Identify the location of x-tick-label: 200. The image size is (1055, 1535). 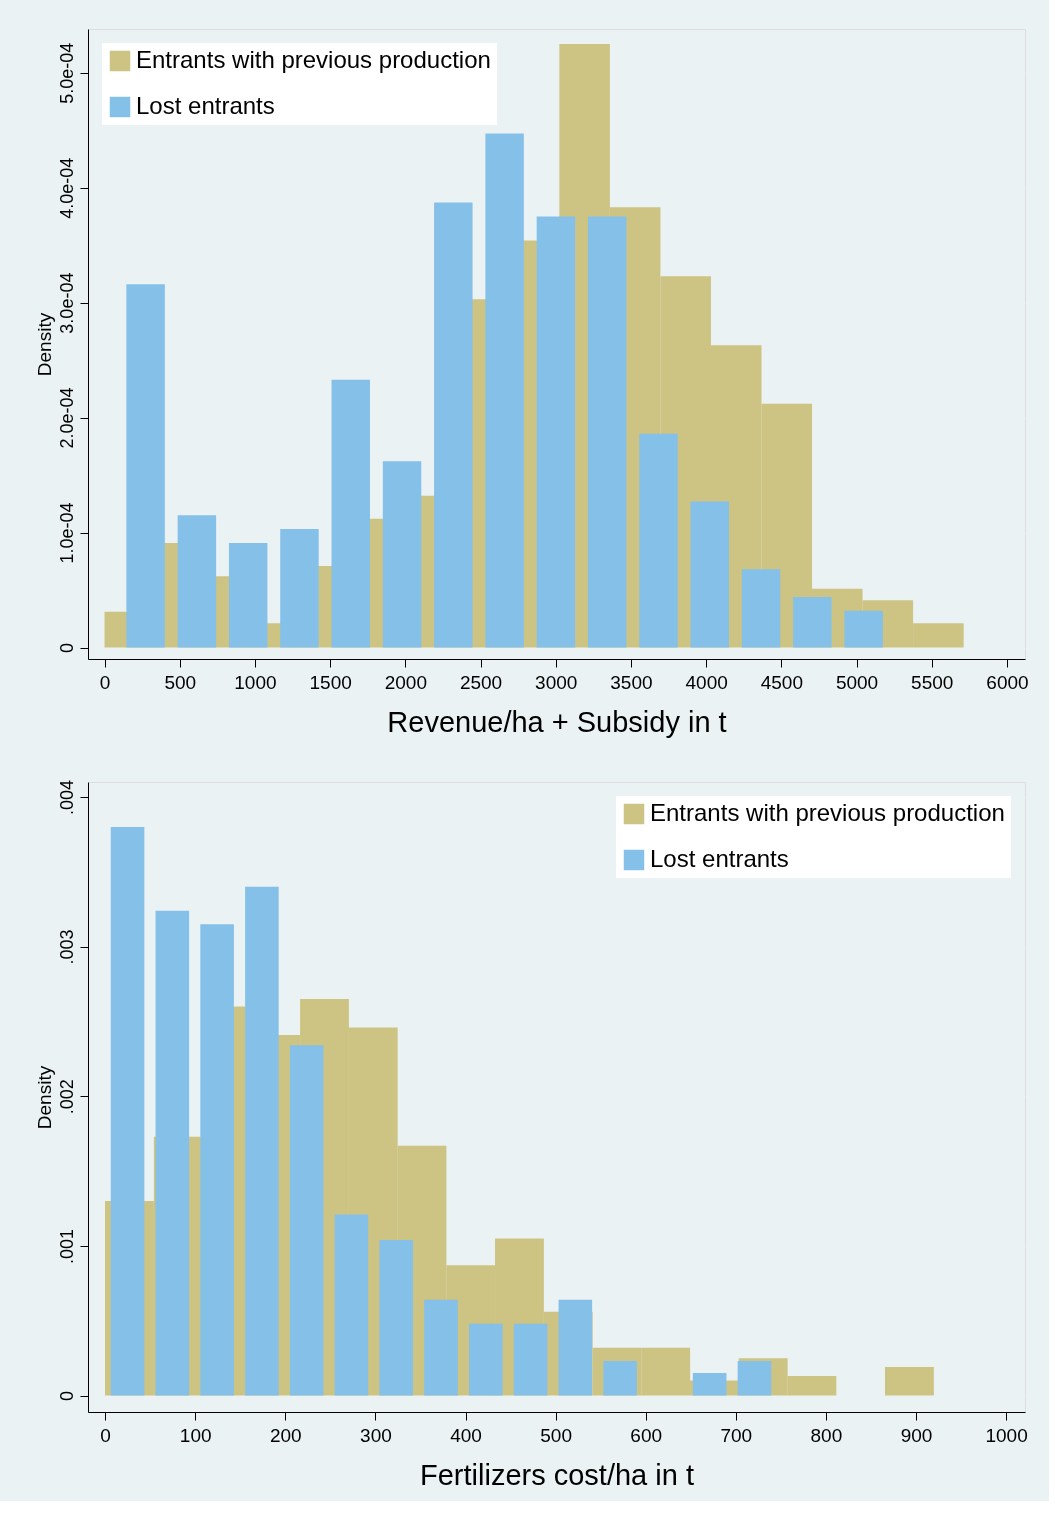
(285, 1435).